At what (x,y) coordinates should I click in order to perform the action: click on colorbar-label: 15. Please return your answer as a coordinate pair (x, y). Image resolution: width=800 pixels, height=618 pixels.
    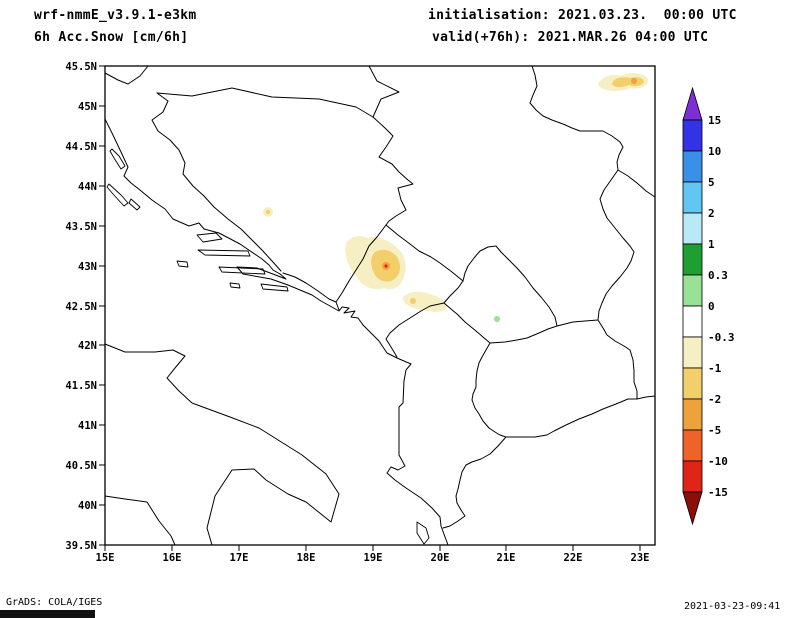
    Looking at the image, I should click on (714, 120).